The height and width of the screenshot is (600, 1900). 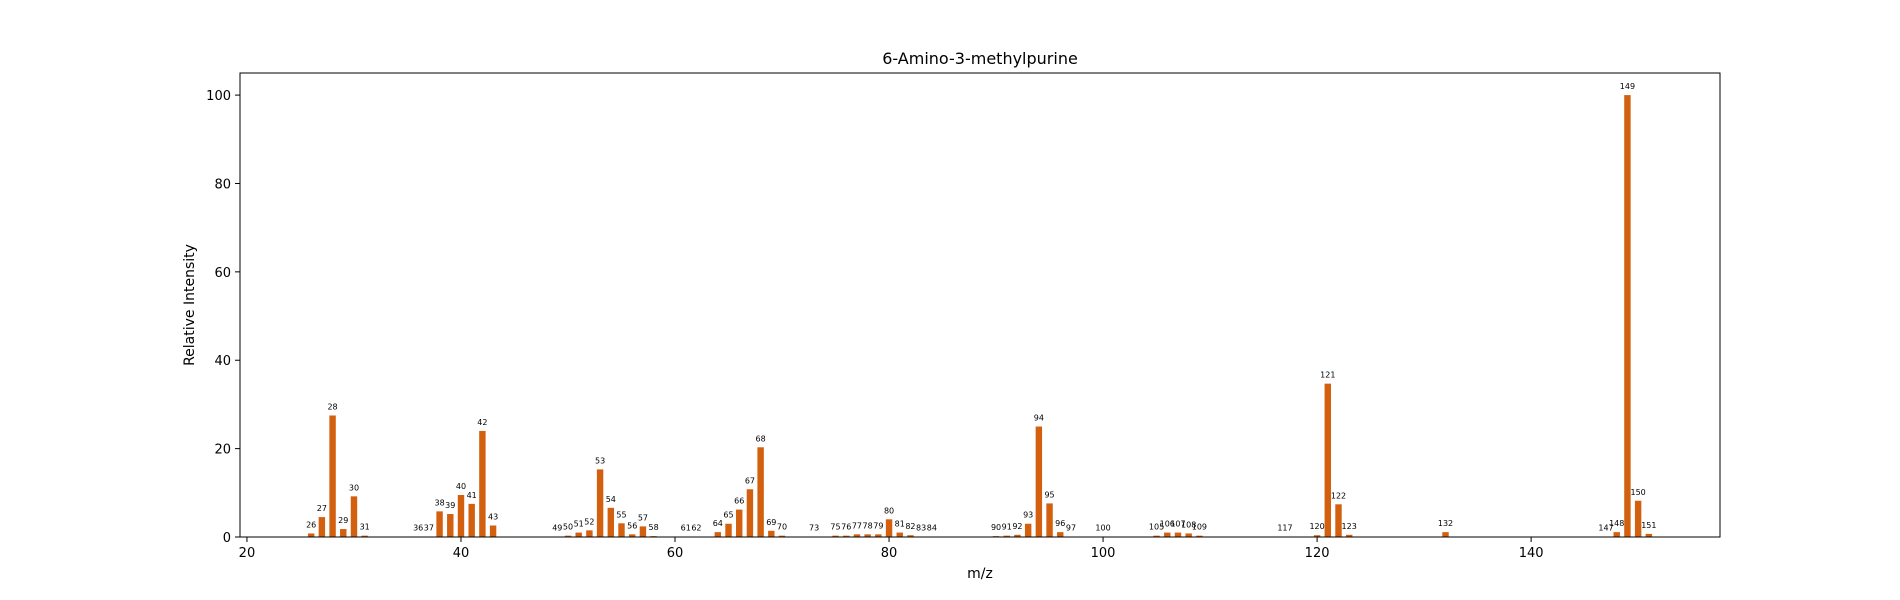 I want to click on peak-label-36: 36, so click(x=418, y=528).